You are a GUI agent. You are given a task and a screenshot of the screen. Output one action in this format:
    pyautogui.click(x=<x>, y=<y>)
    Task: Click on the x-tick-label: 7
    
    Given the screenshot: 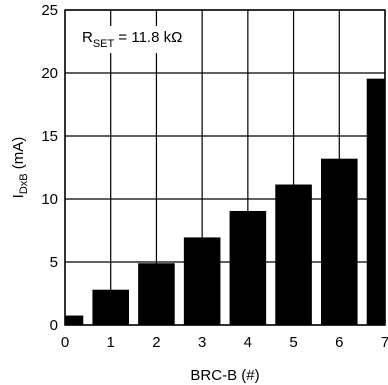 What is the action you would take?
    pyautogui.click(x=384, y=342)
    